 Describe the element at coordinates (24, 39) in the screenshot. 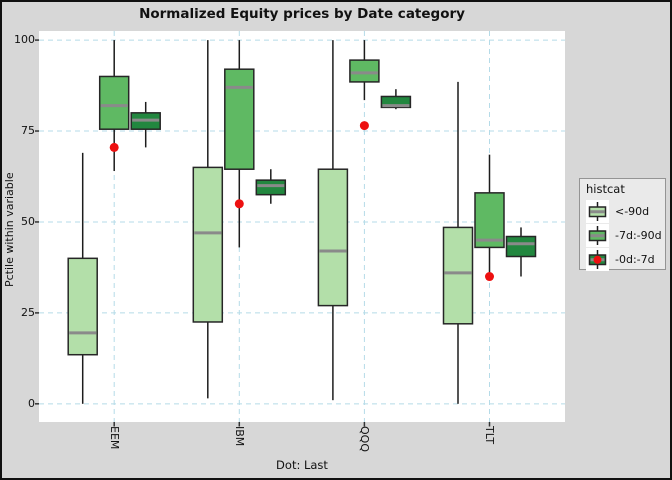

I see `y-tick-label-100: 100` at that location.